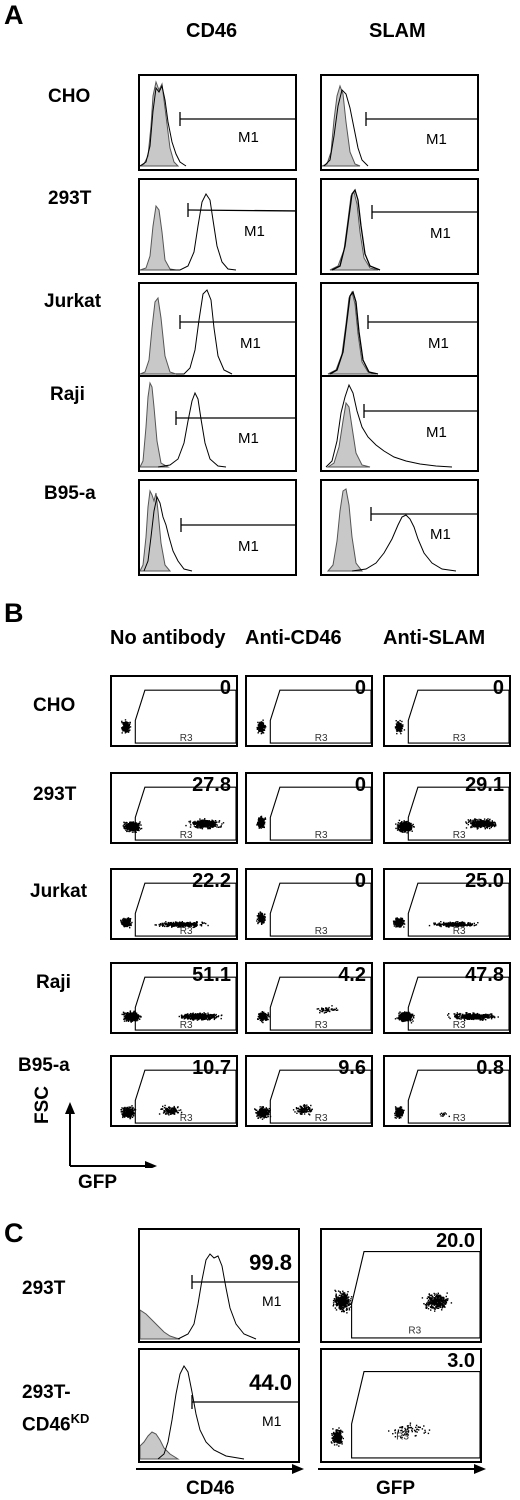  I want to click on dot-plot-raji-no-antibody: R3 51.1, so click(174, 998).